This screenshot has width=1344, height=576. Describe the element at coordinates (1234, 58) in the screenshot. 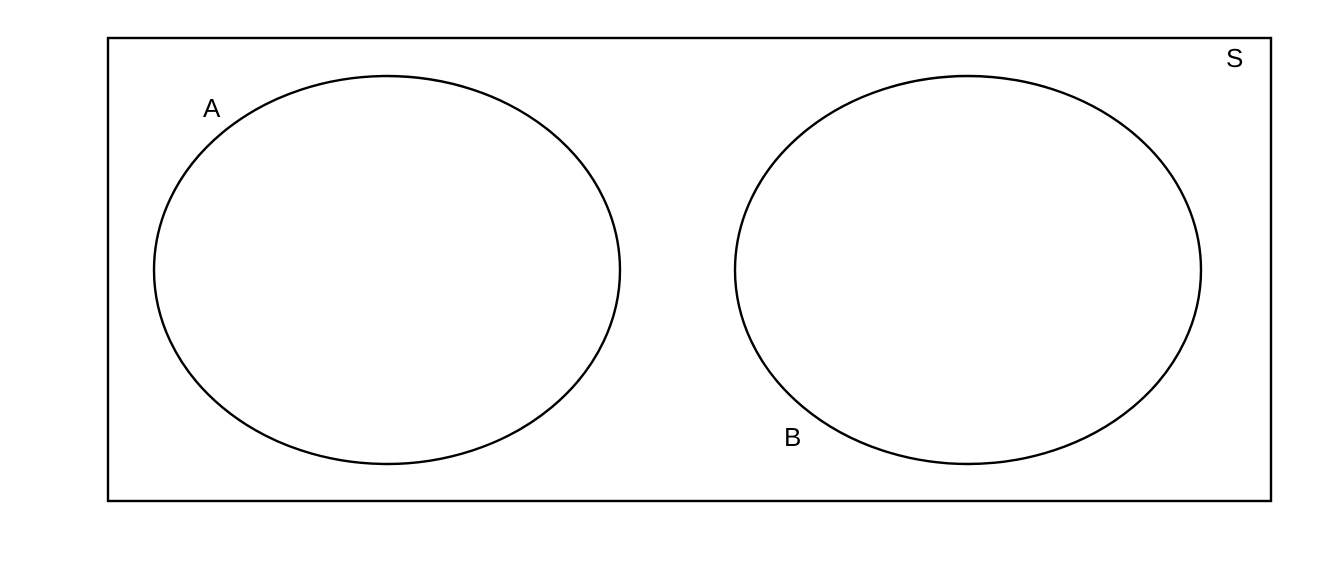

I see `universe-label: S` at that location.